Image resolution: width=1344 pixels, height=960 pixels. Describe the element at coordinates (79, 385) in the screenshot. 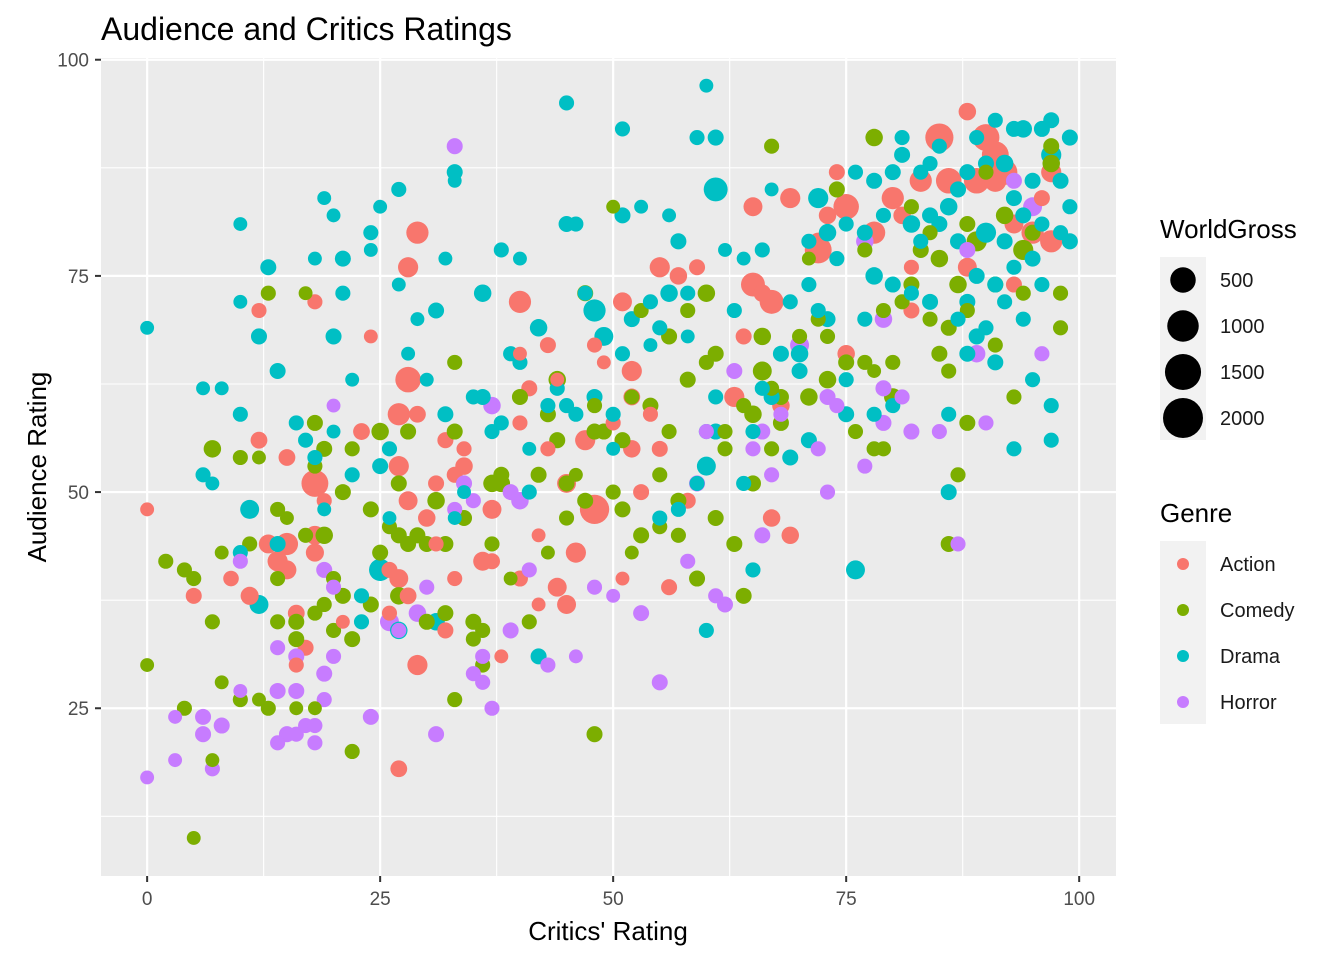

I see `y-axis-ticks: 25 50 75 100` at that location.